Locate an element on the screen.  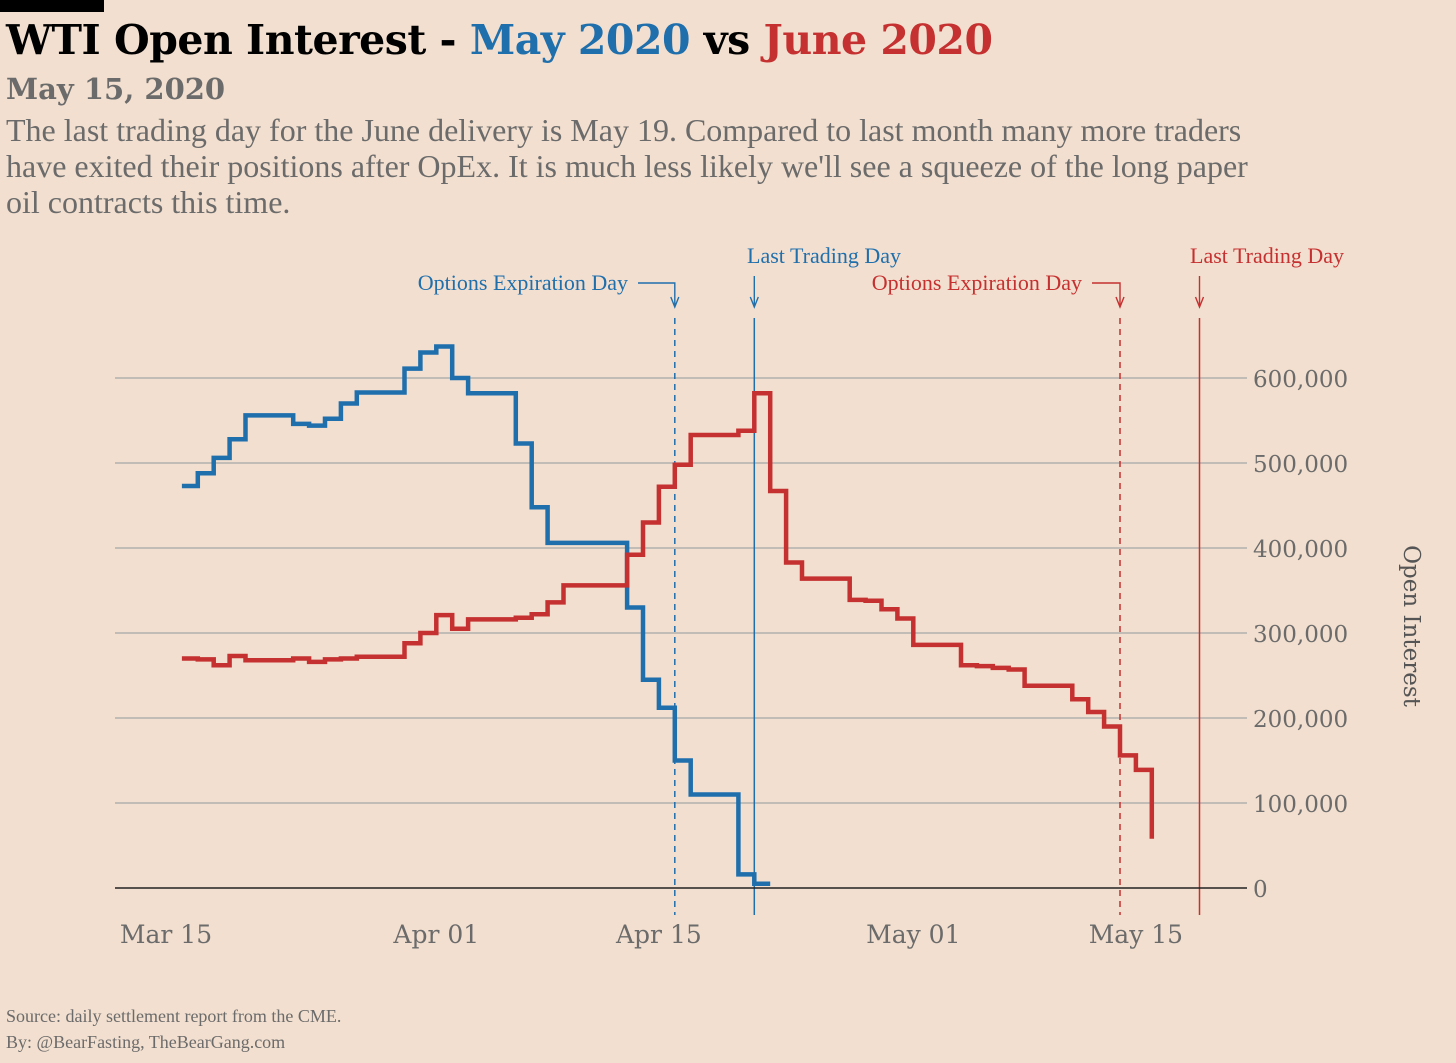
title-series-may: May 2020 is located at coordinates (580, 40).